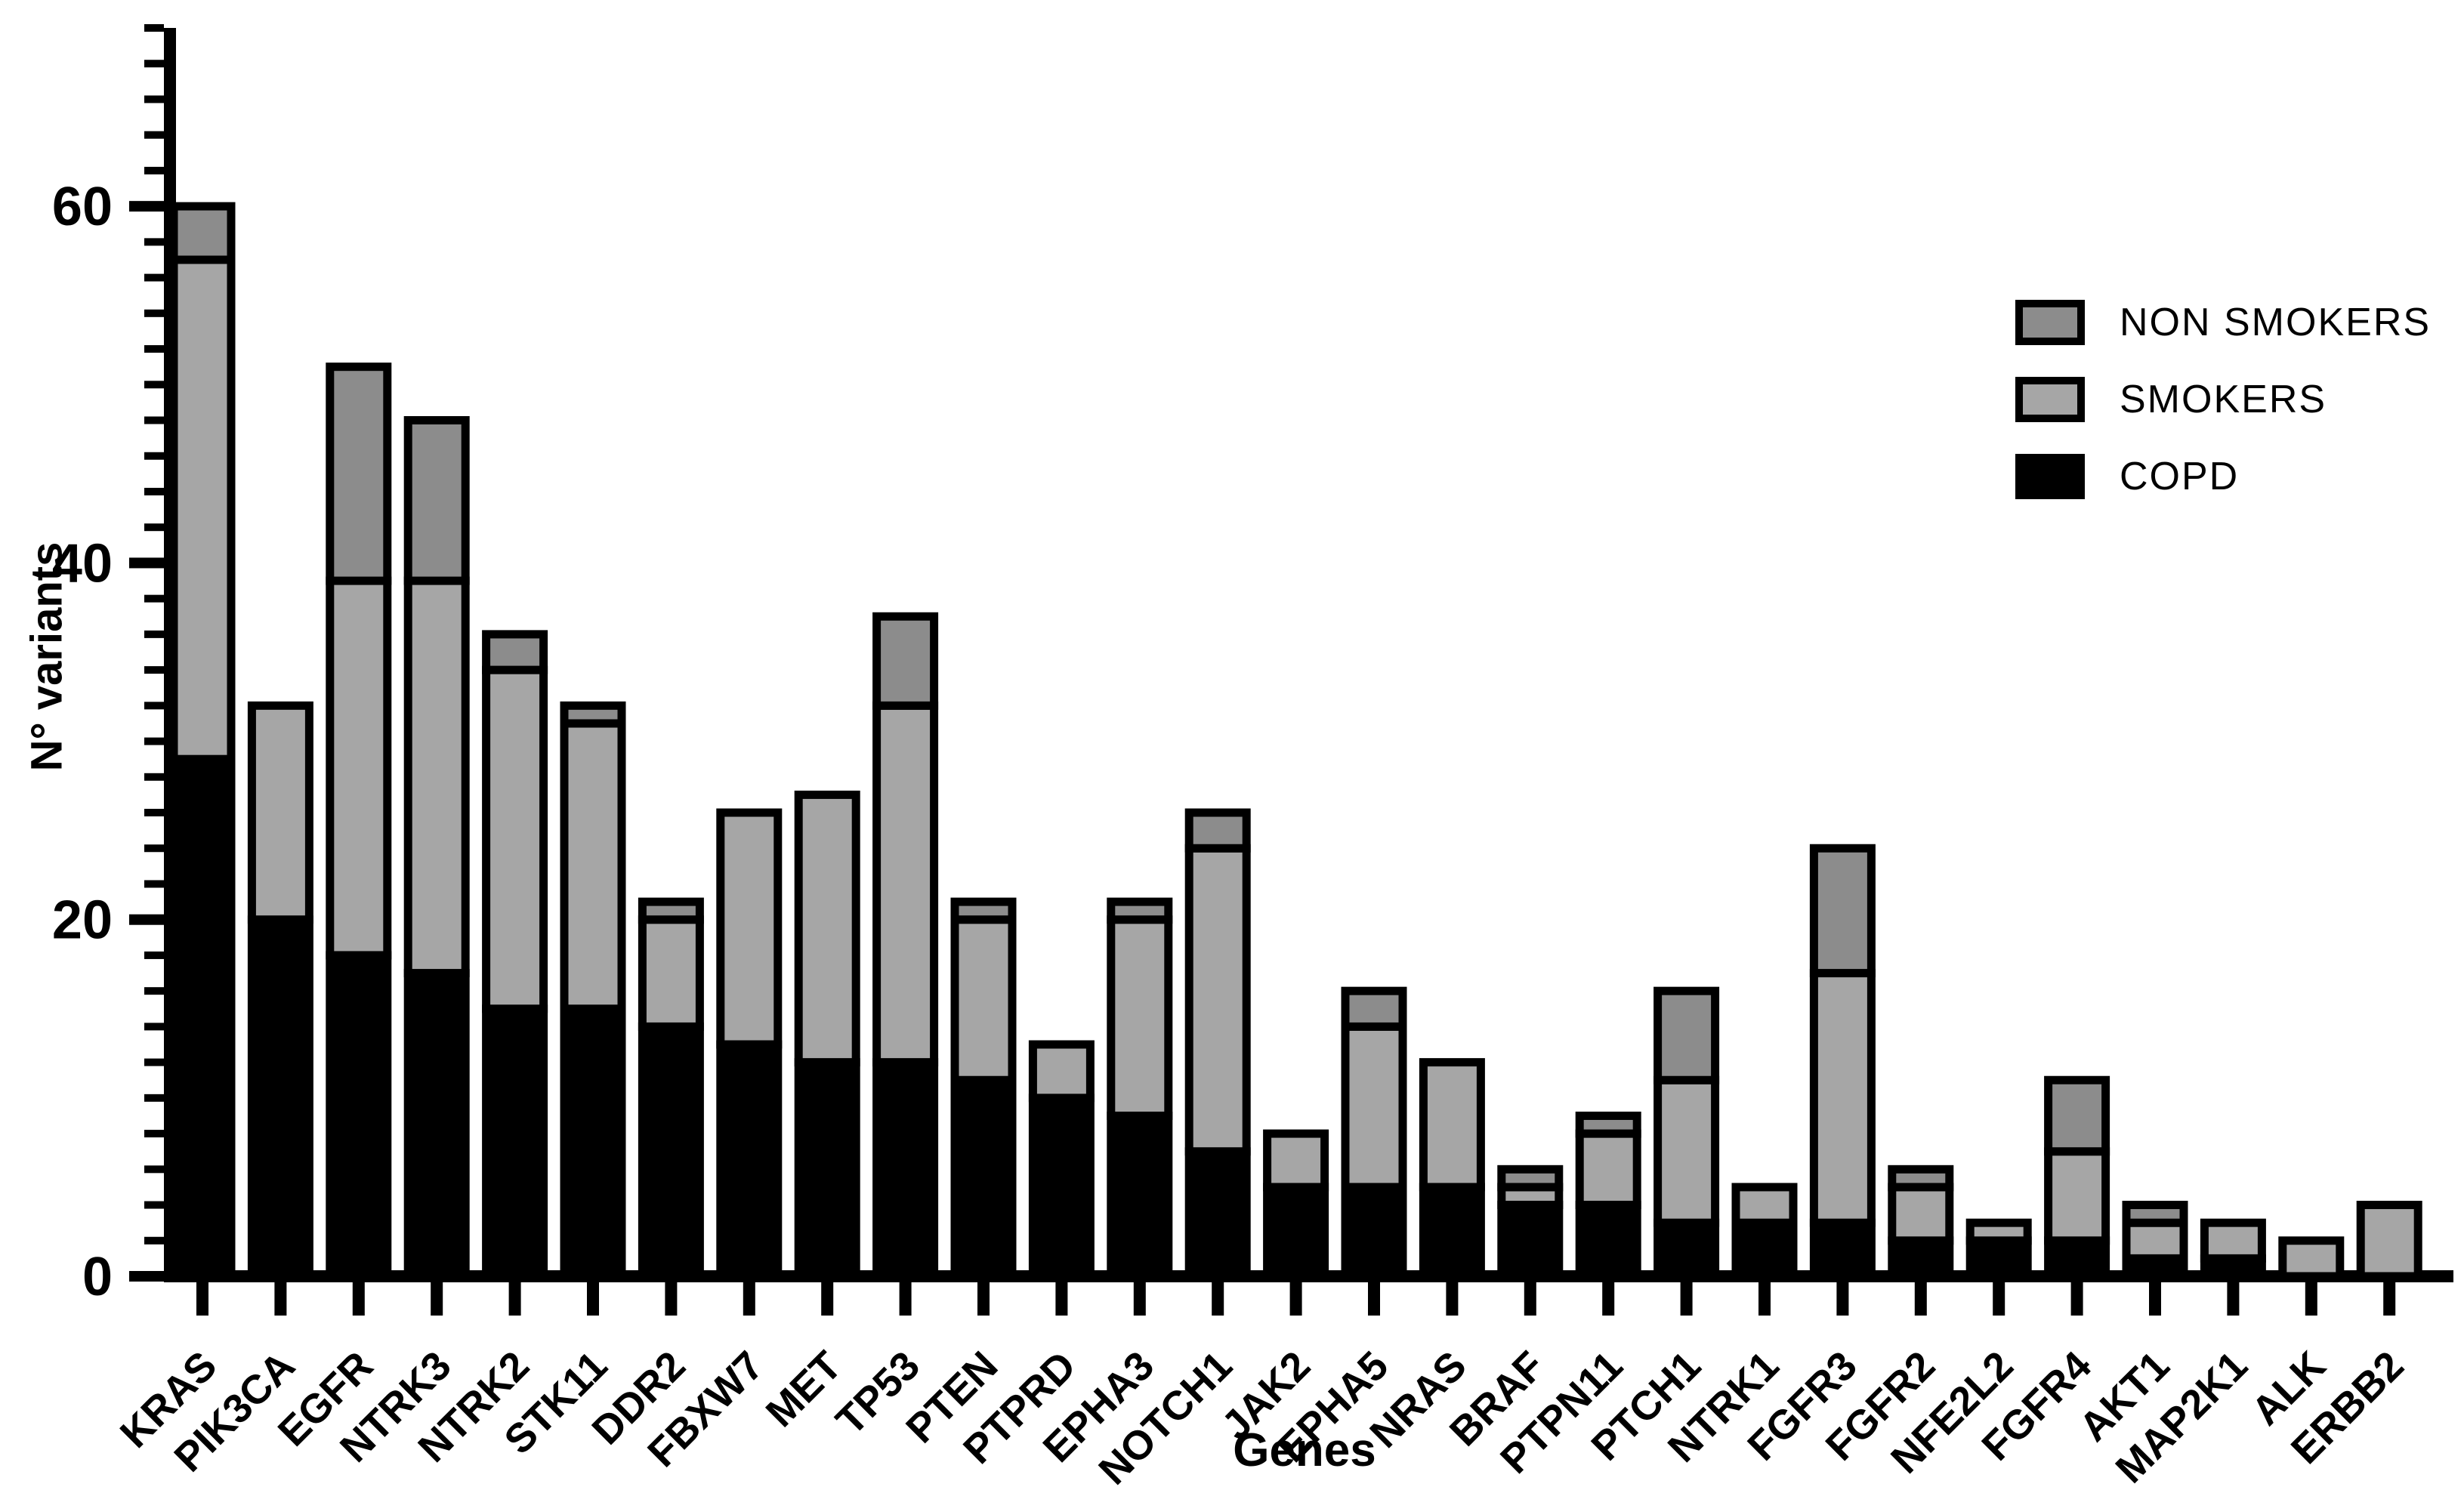 The height and width of the screenshot is (1490, 2464). What do you see at coordinates (2050, 322) in the screenshot?
I see `legend-swatch-non-smokers-icon` at bounding box center [2050, 322].